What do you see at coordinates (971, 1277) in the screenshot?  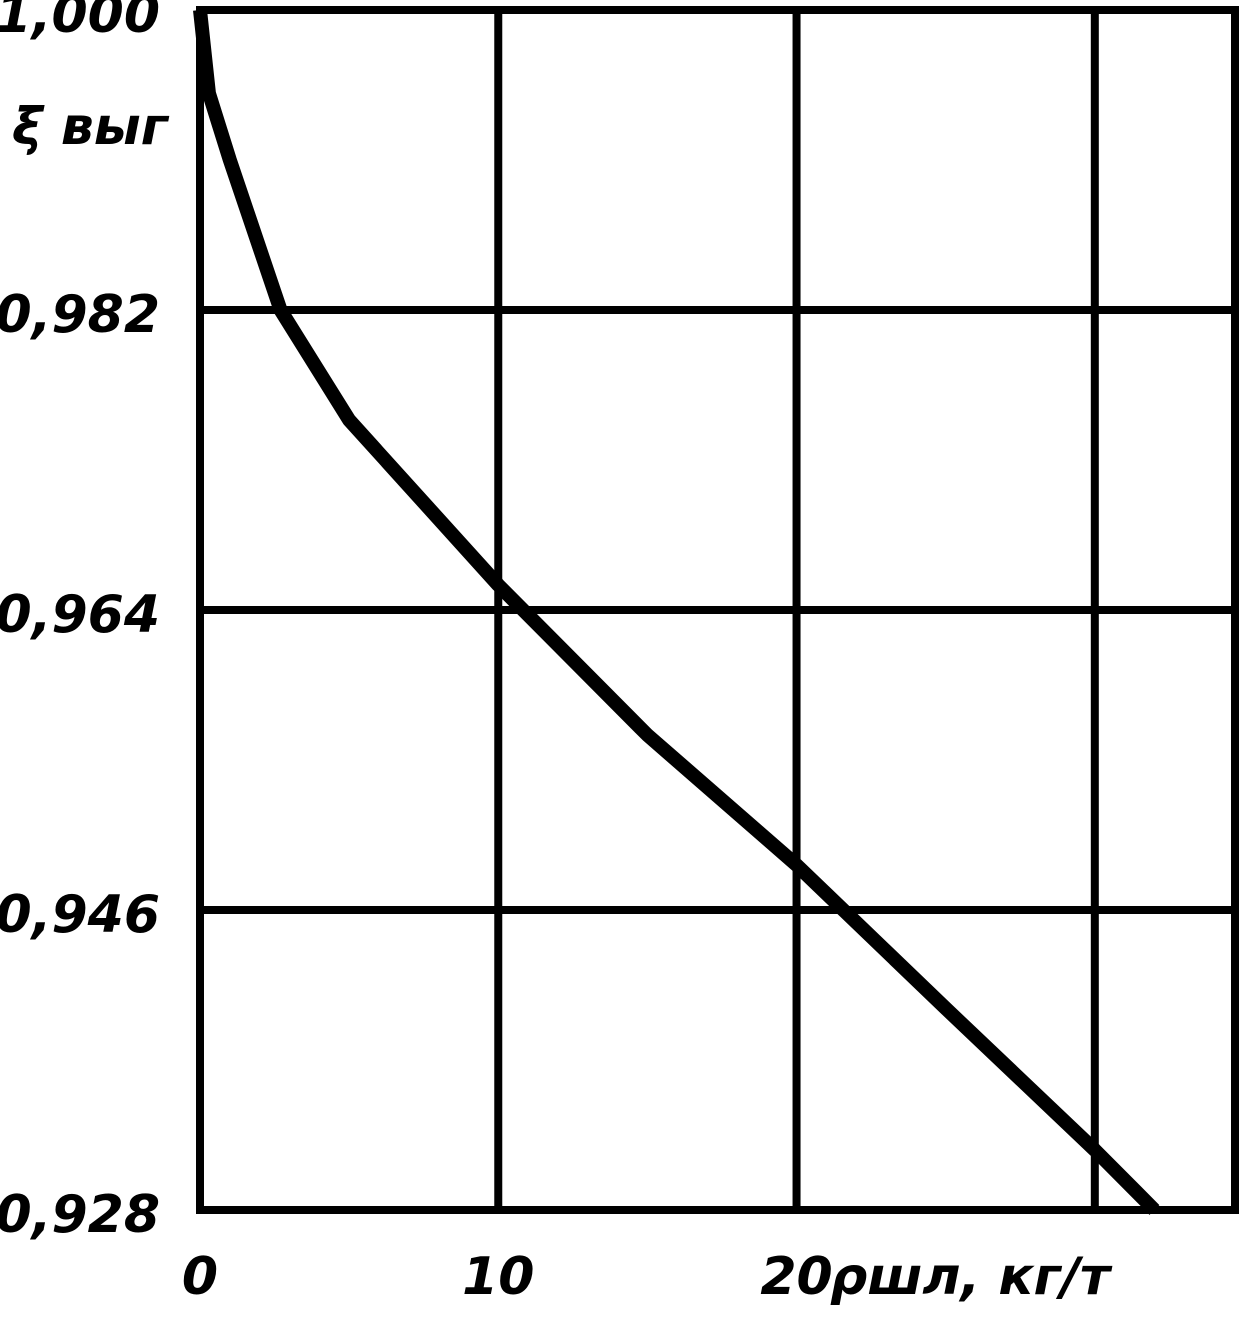 I see `x-axis-label: ρшл, кг/т` at bounding box center [971, 1277].